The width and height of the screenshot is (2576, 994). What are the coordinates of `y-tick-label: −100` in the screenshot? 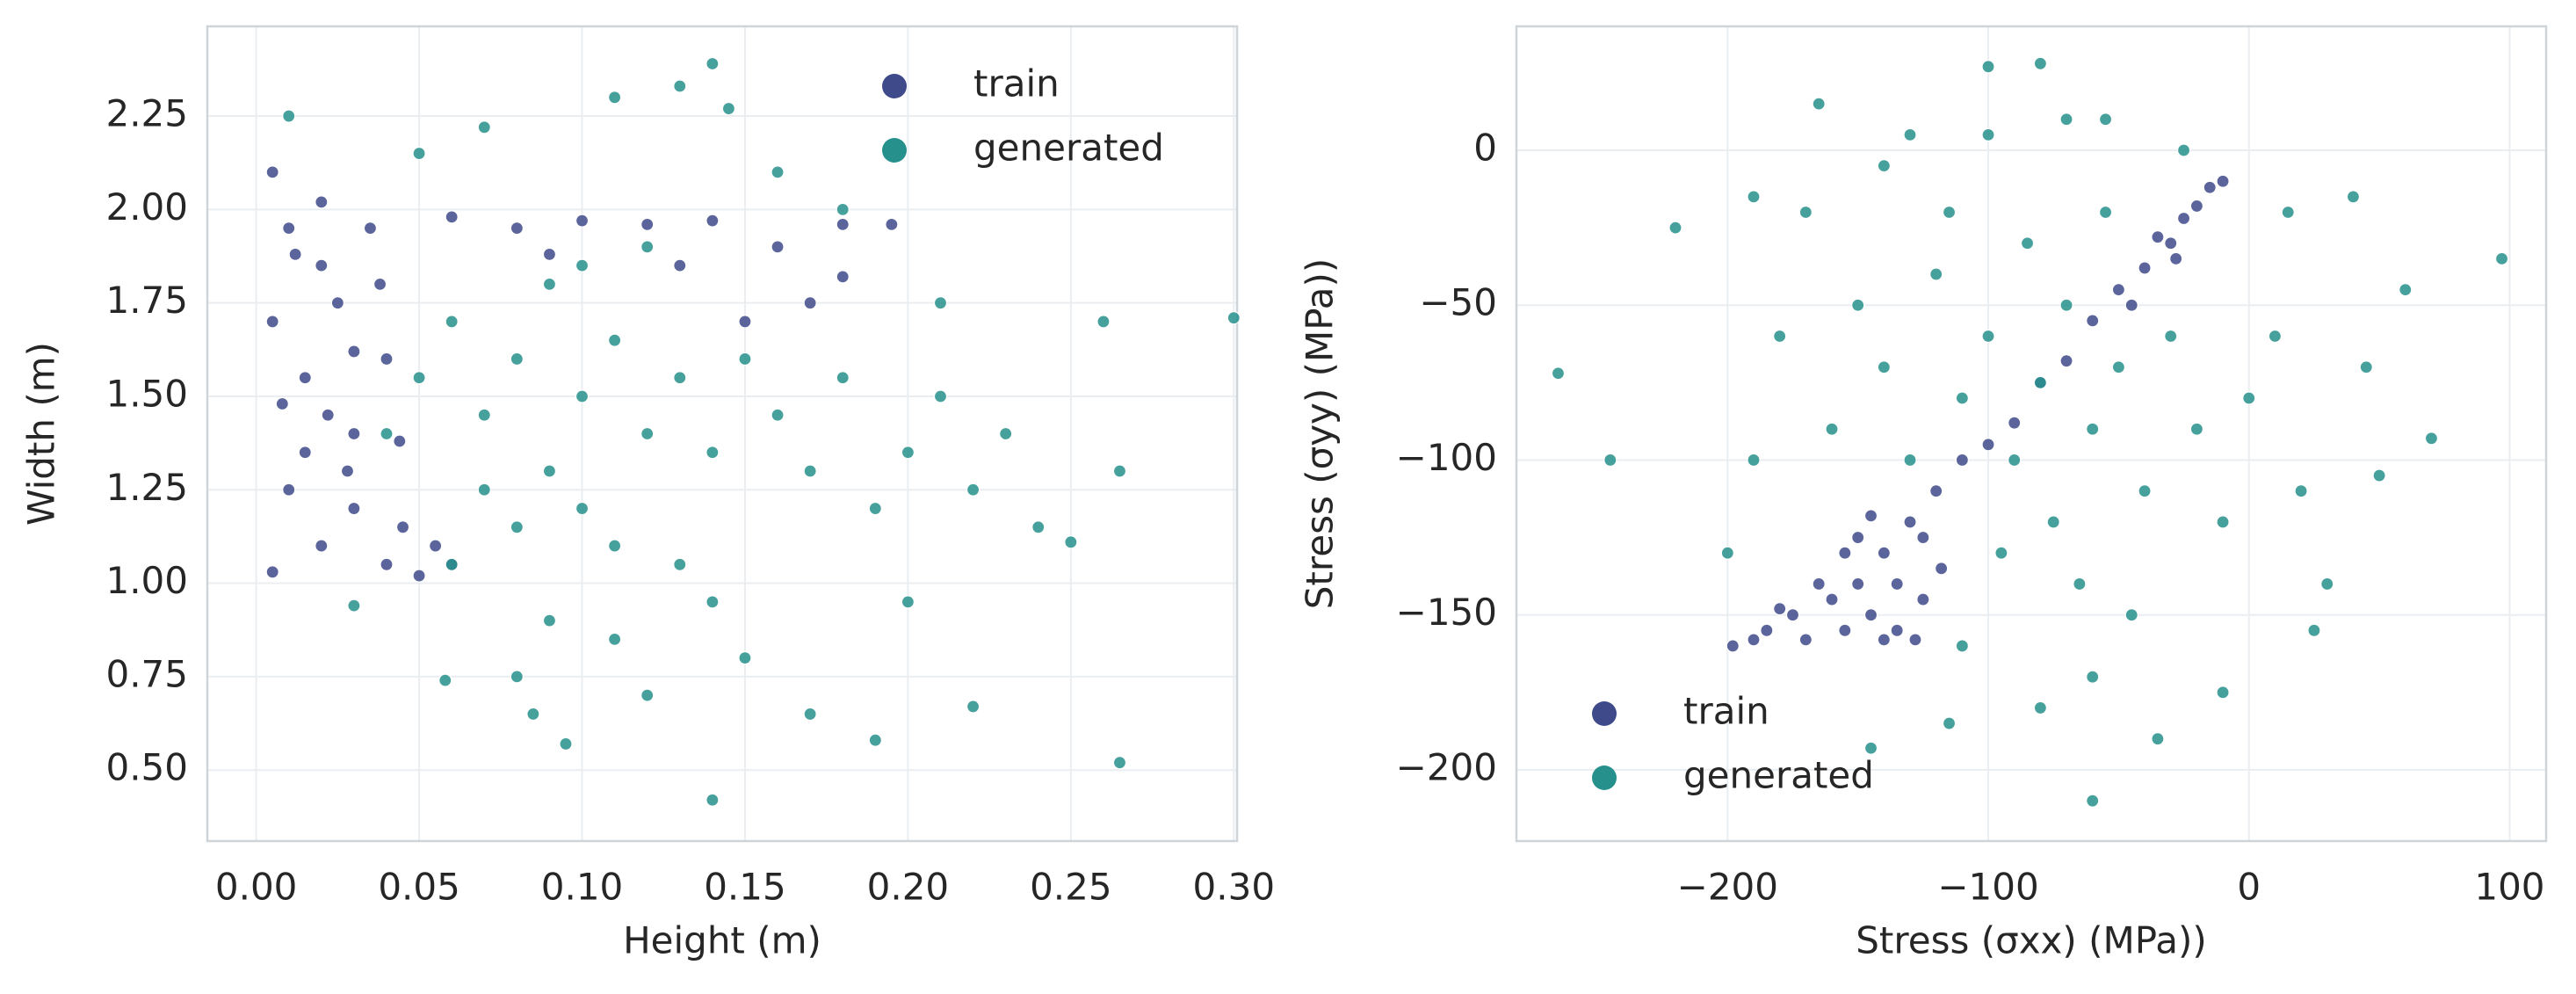 It's located at (1446, 457).